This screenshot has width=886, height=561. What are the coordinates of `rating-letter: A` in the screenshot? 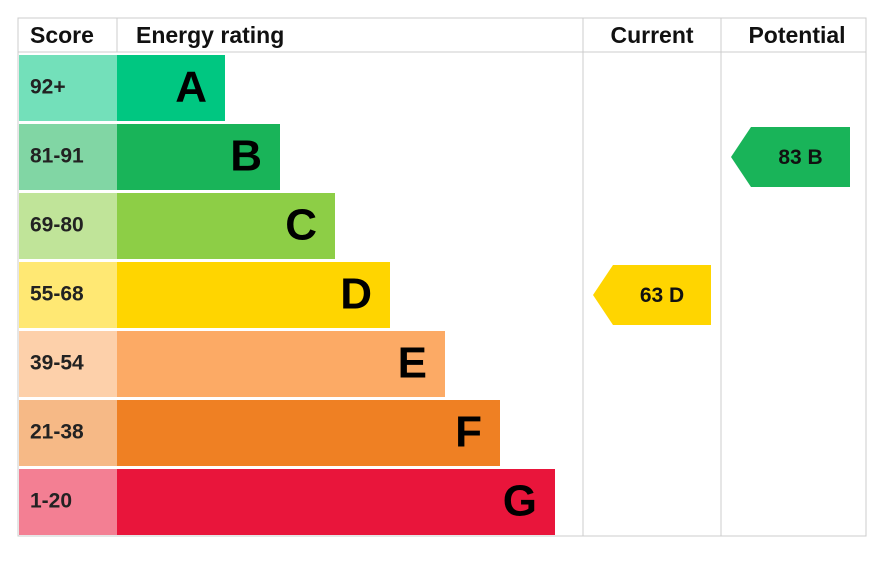 It's located at (191, 87).